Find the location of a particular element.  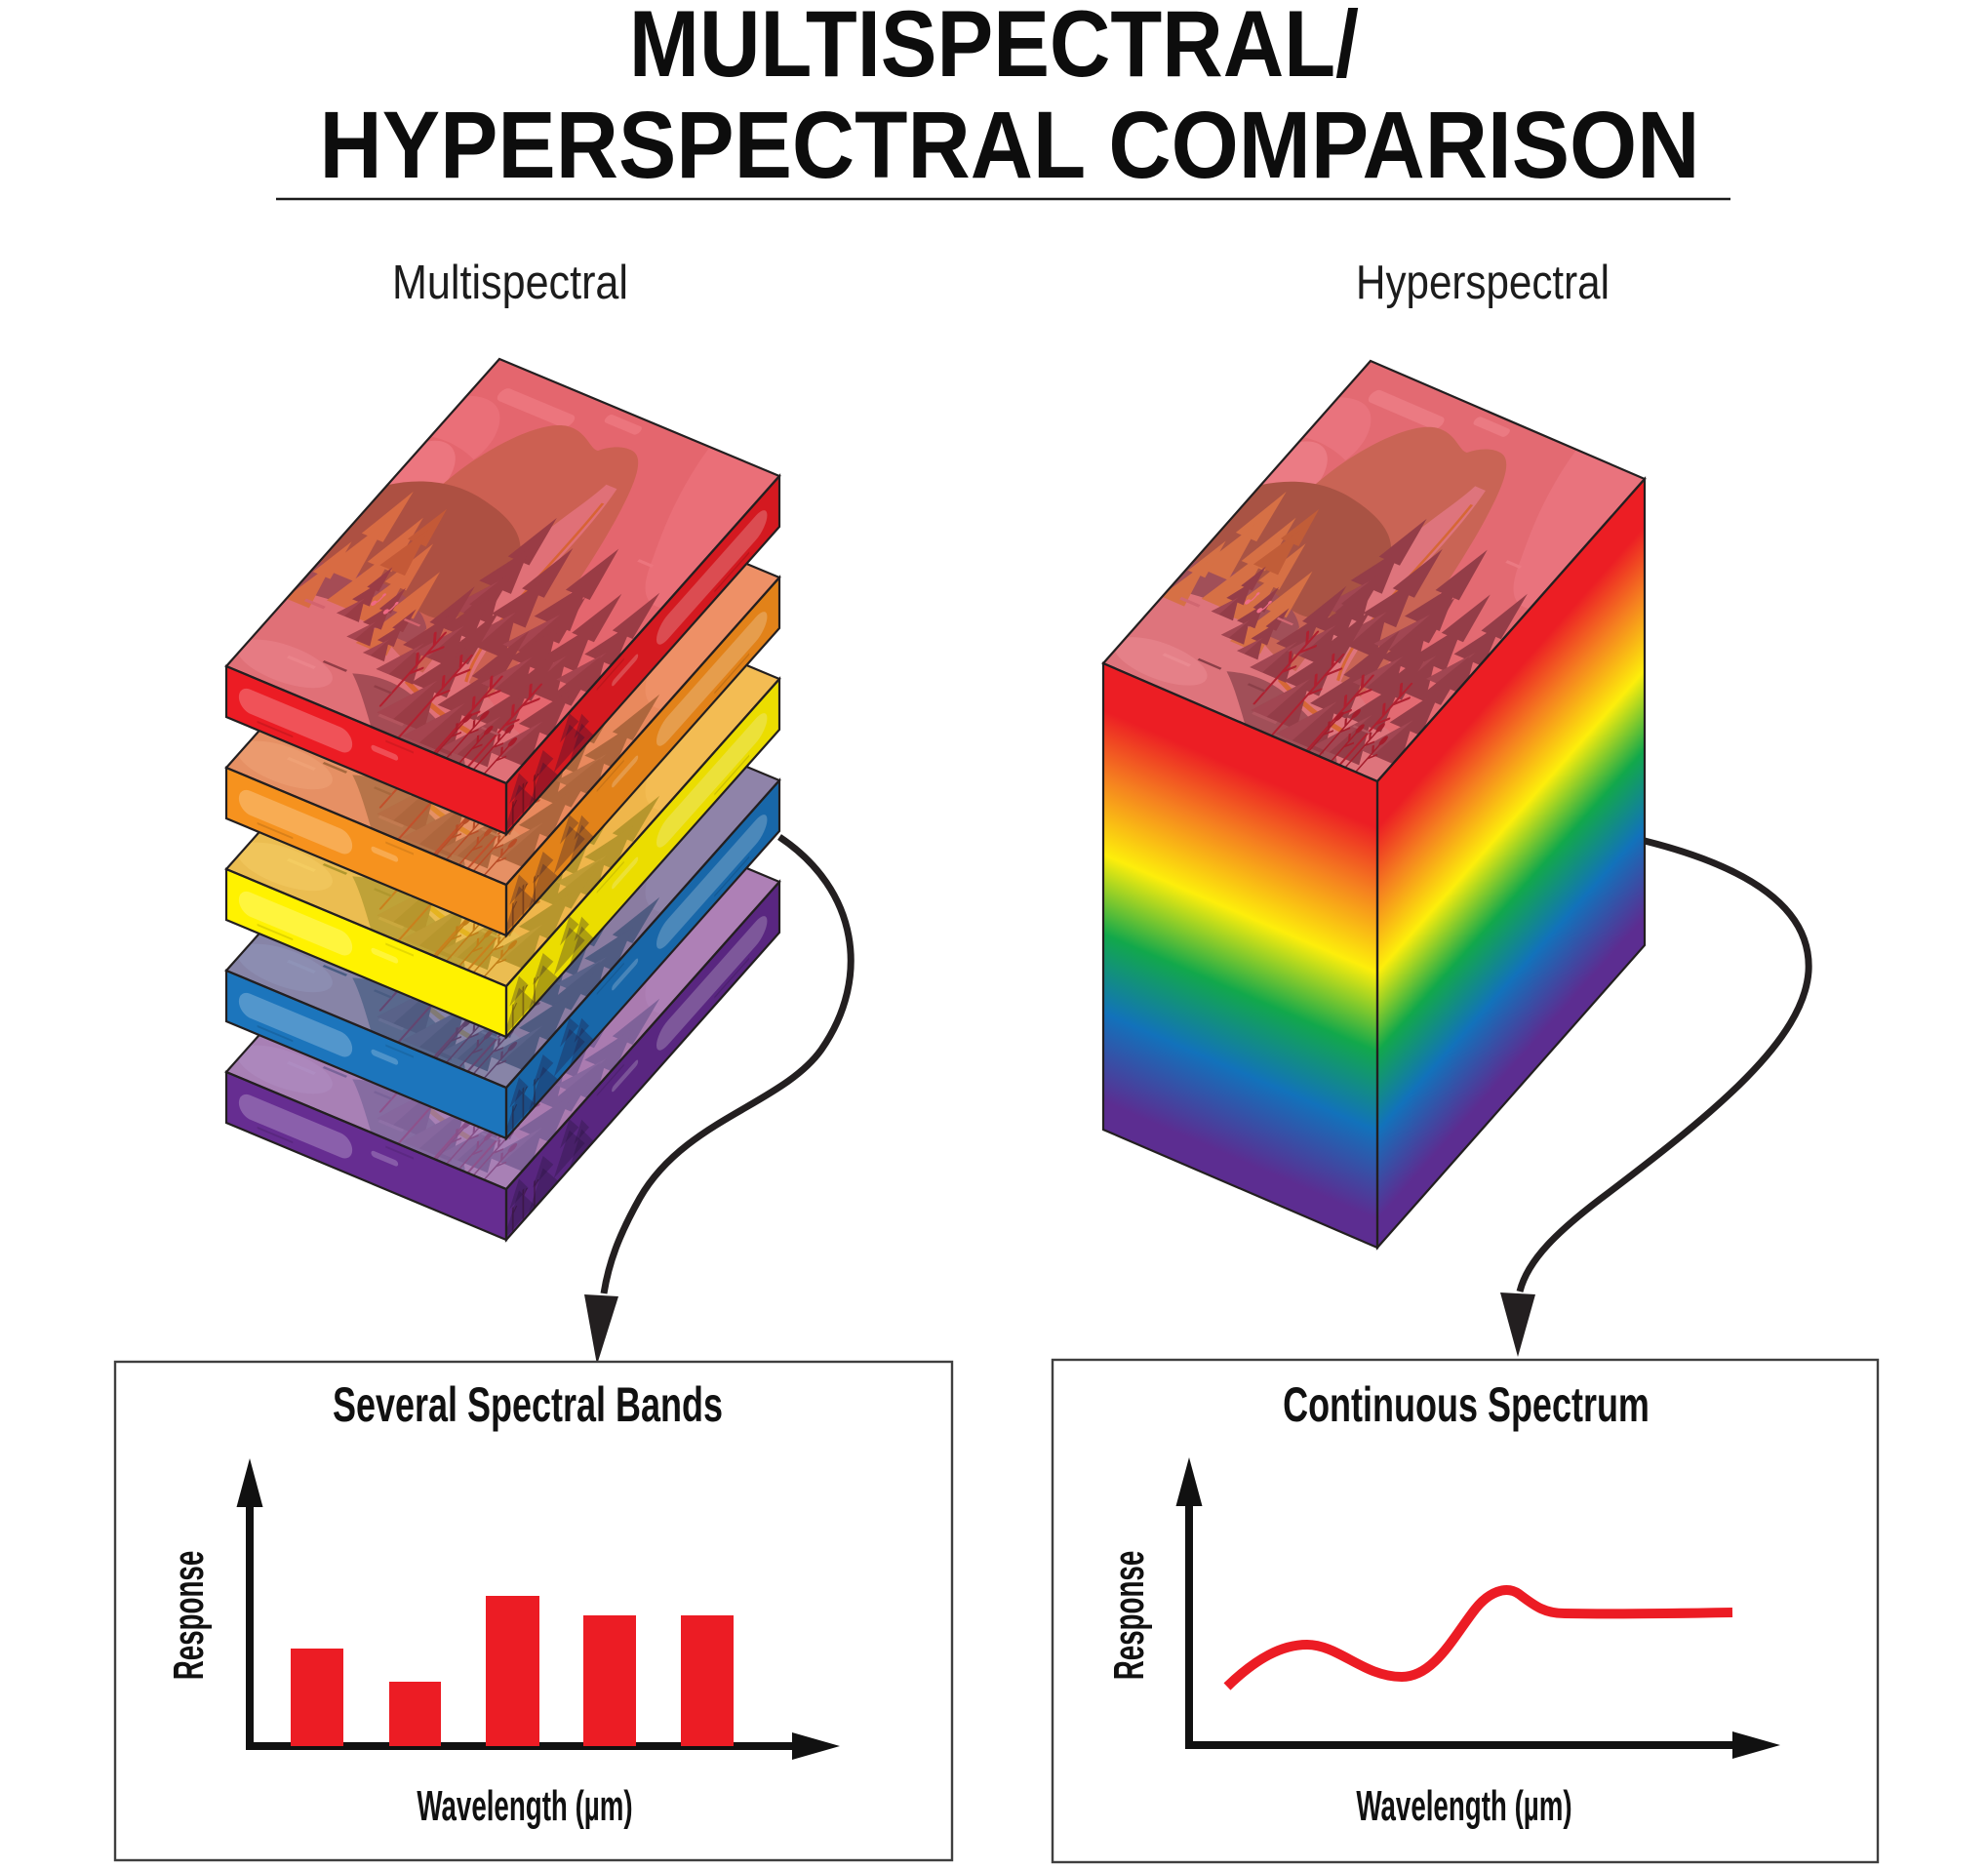

svg-text: Hyperspectral is located at coordinates (1483, 282).